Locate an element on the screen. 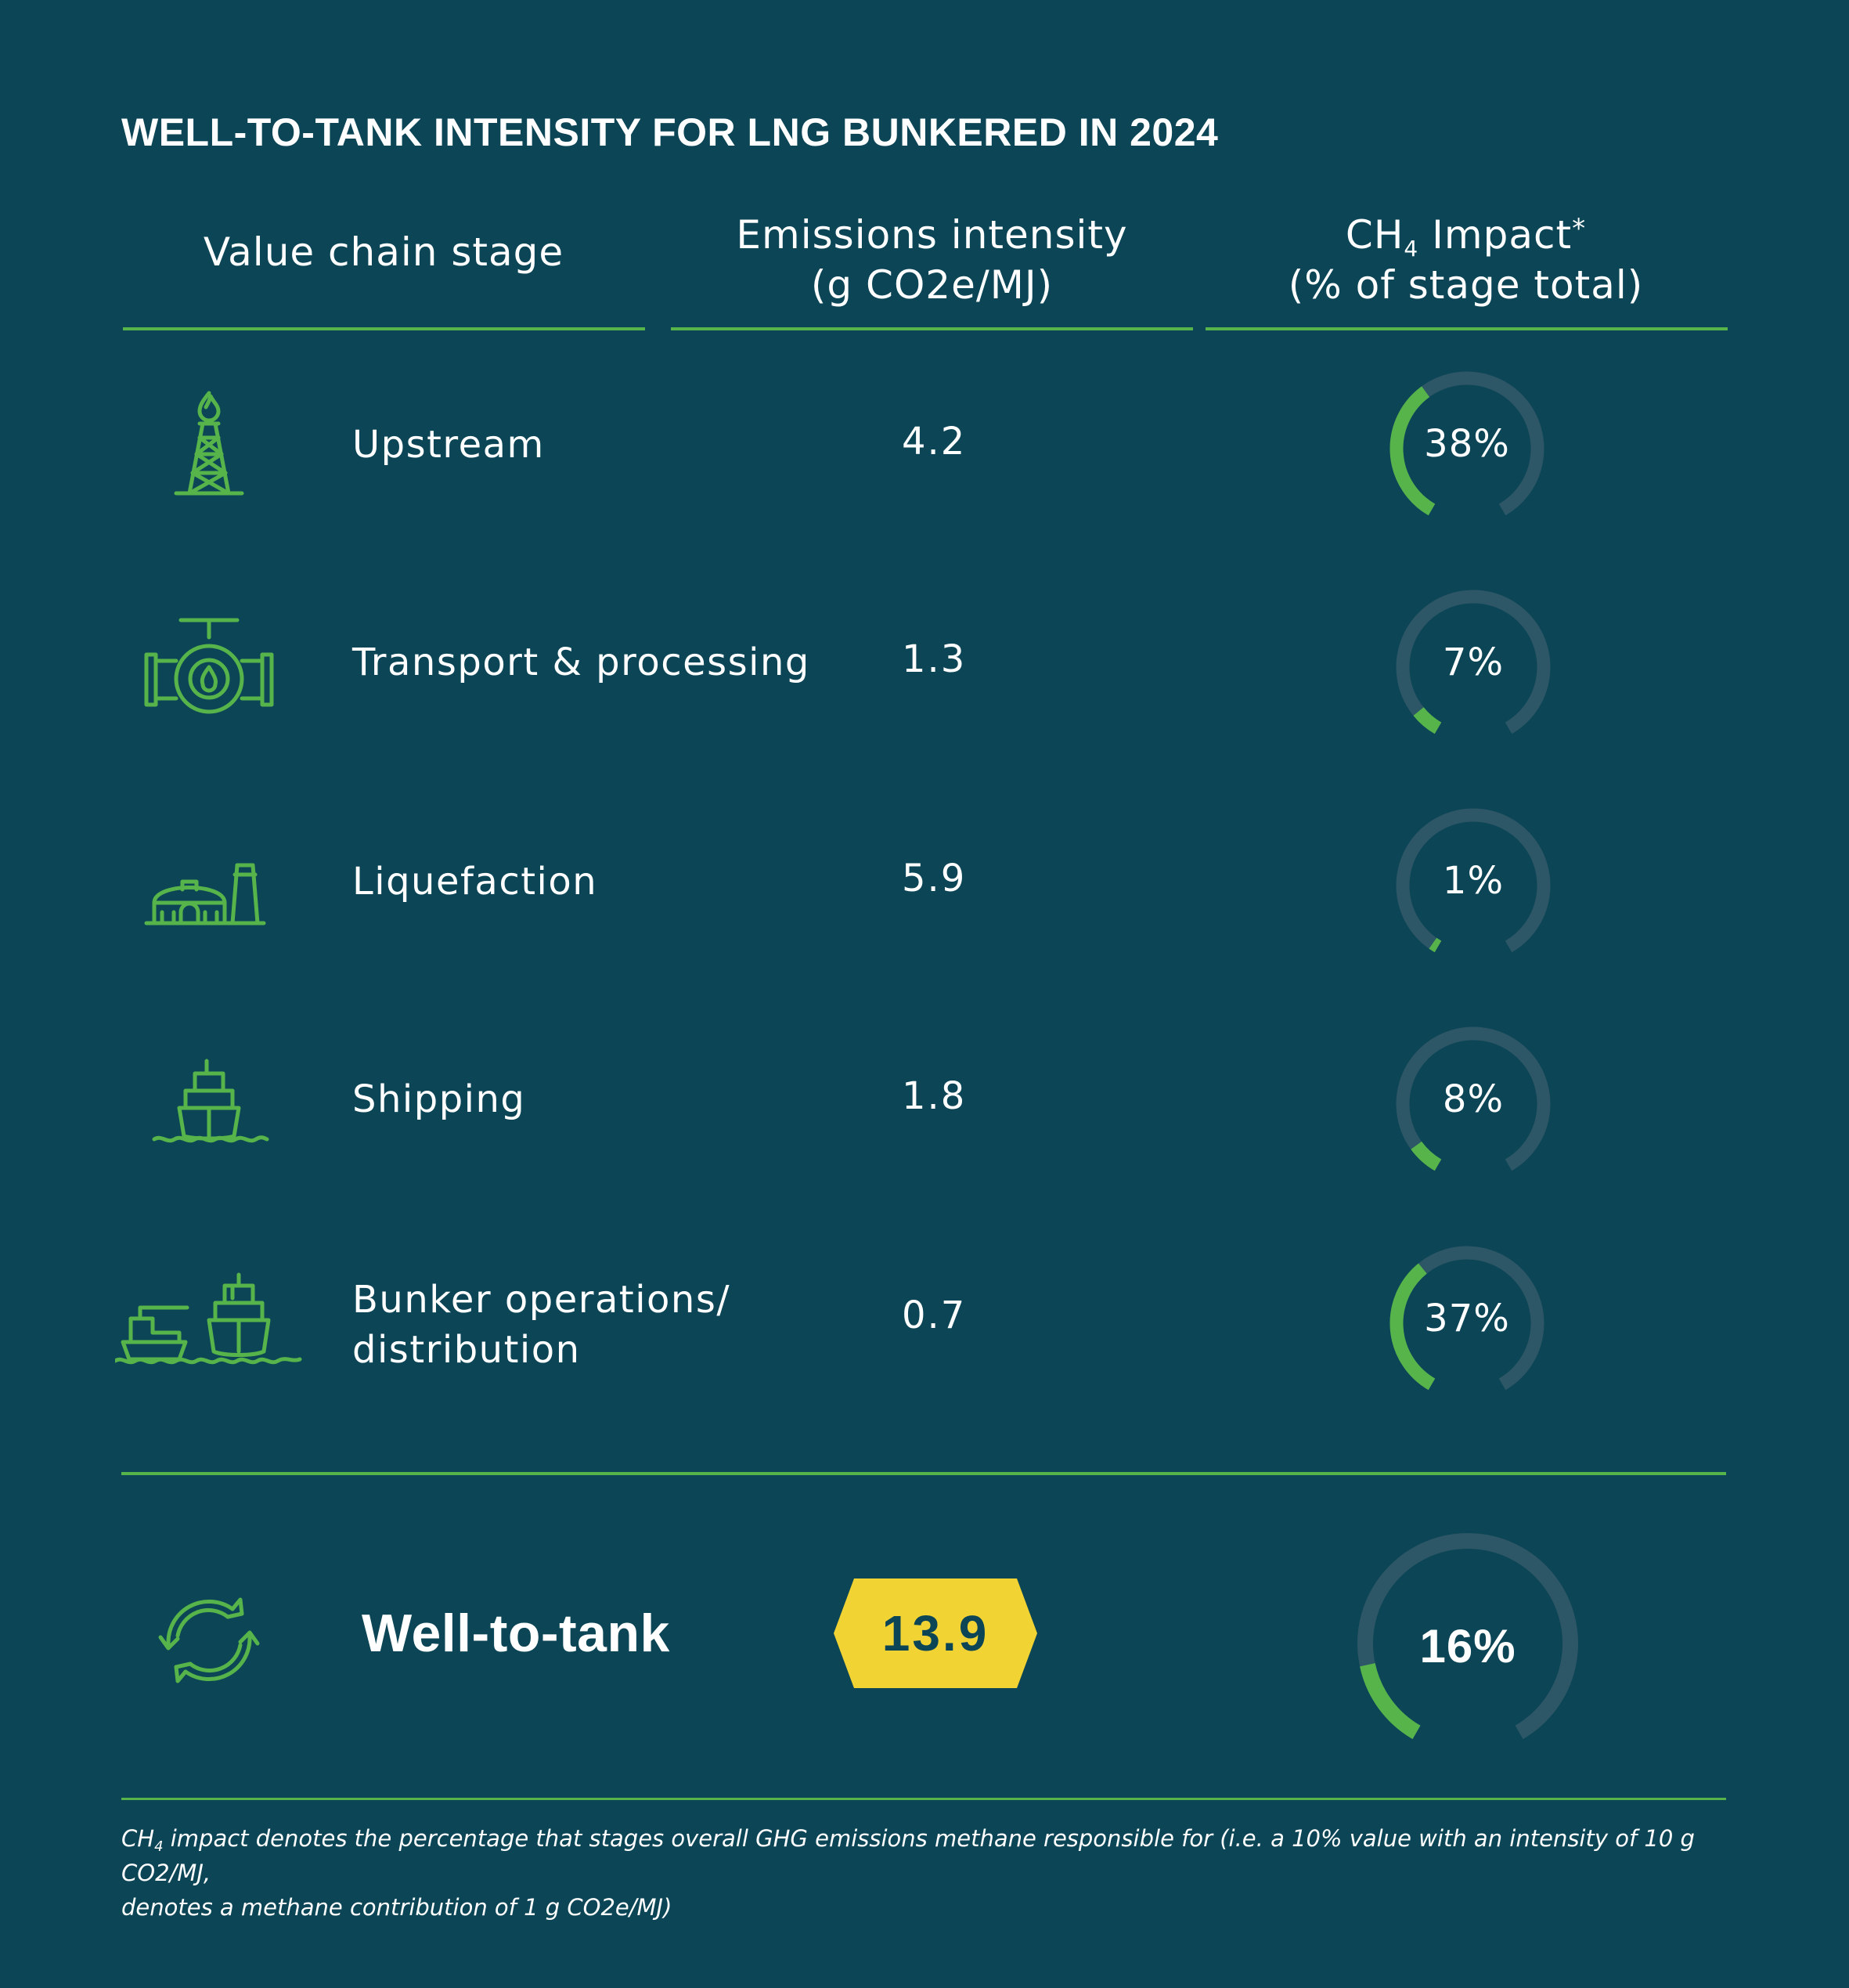  header-rule-ch4 is located at coordinates (1467, 328).